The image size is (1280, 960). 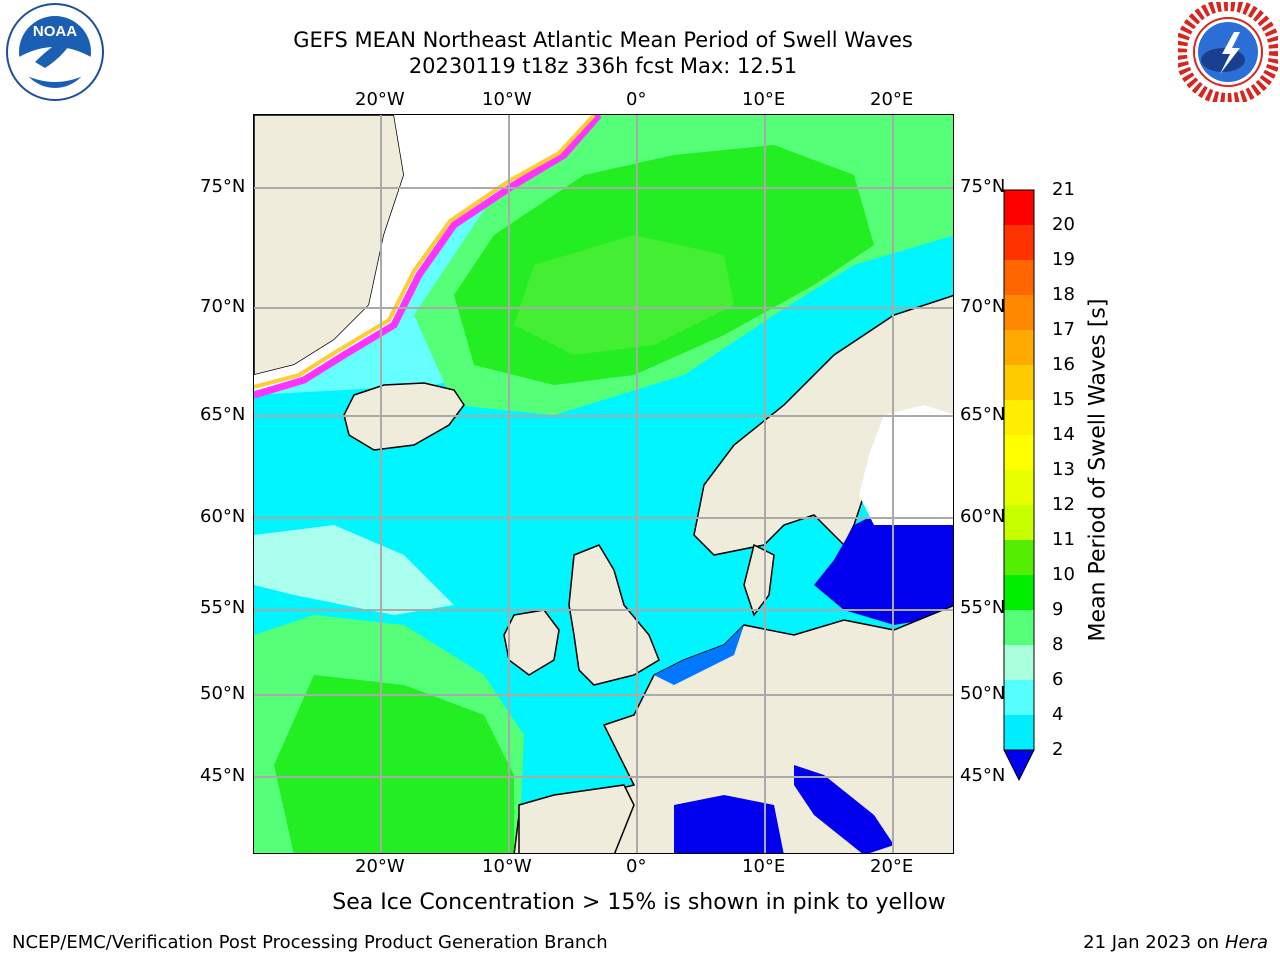 I want to click on colorbar-tick-label: 14, so click(x=1063, y=434).